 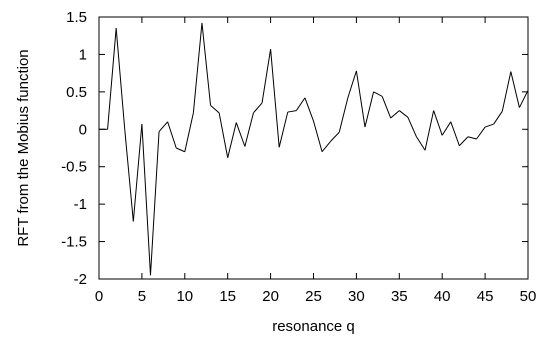 I want to click on x-tick-label: 15, so click(x=227, y=296).